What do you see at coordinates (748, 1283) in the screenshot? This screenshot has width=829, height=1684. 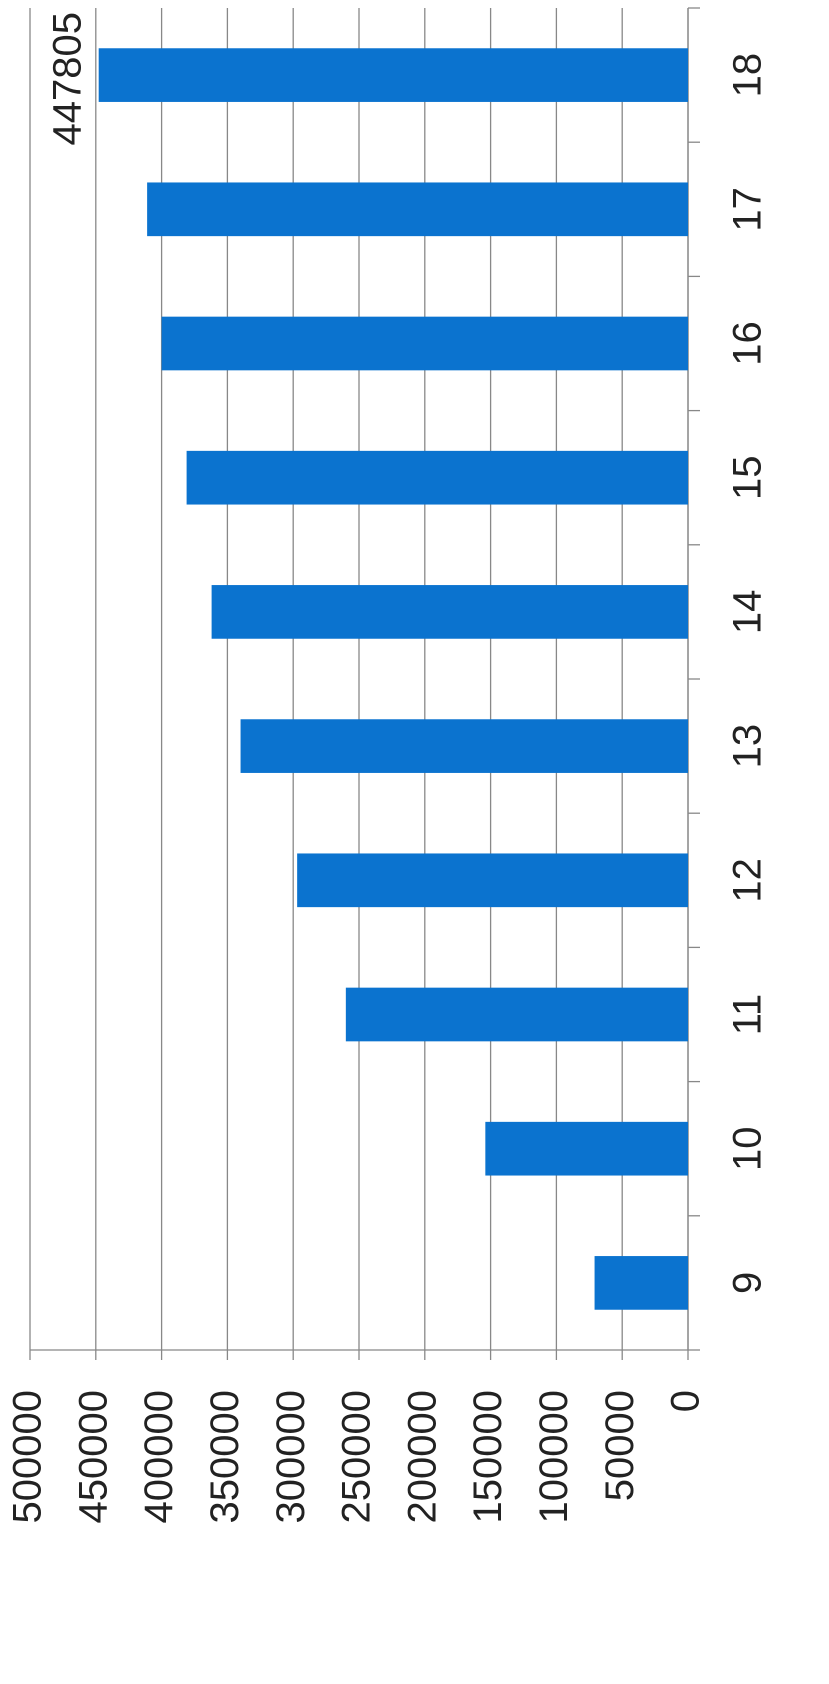 I see `x-tick-label: 9` at bounding box center [748, 1283].